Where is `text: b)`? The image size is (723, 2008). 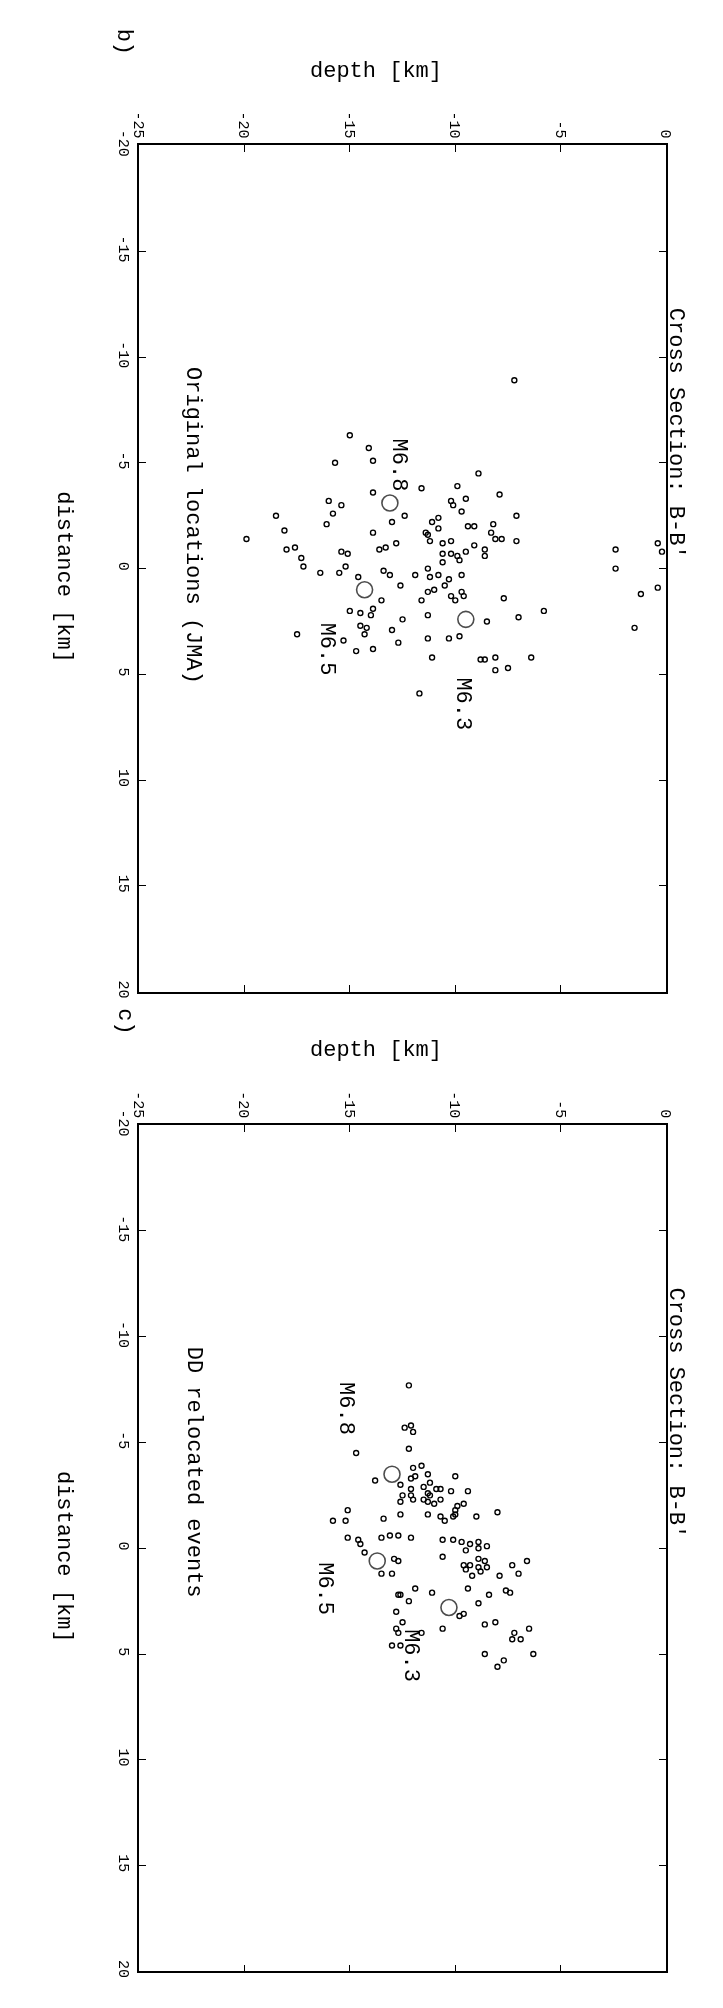
text: b) is located at coordinates (124, 42).